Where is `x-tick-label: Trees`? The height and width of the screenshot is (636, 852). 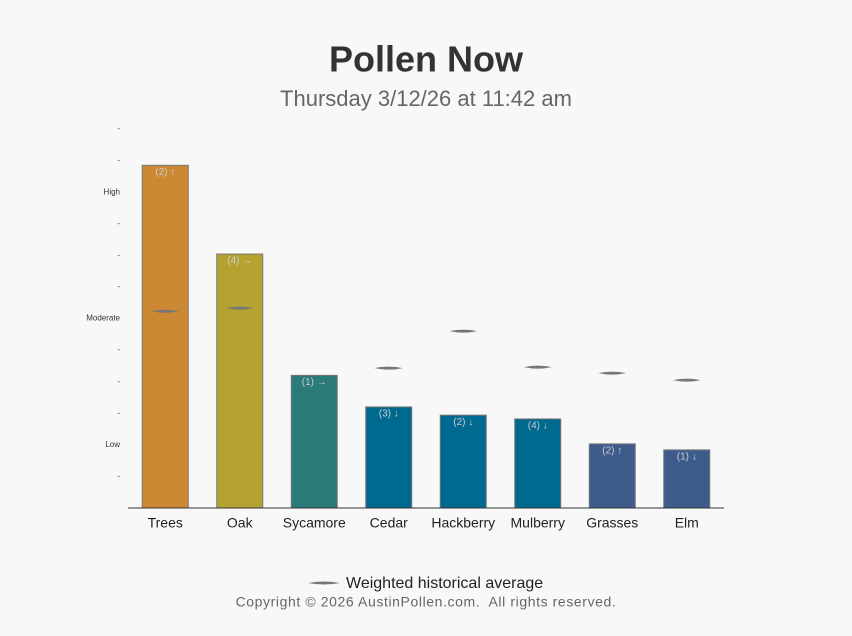 x-tick-label: Trees is located at coordinates (165, 523).